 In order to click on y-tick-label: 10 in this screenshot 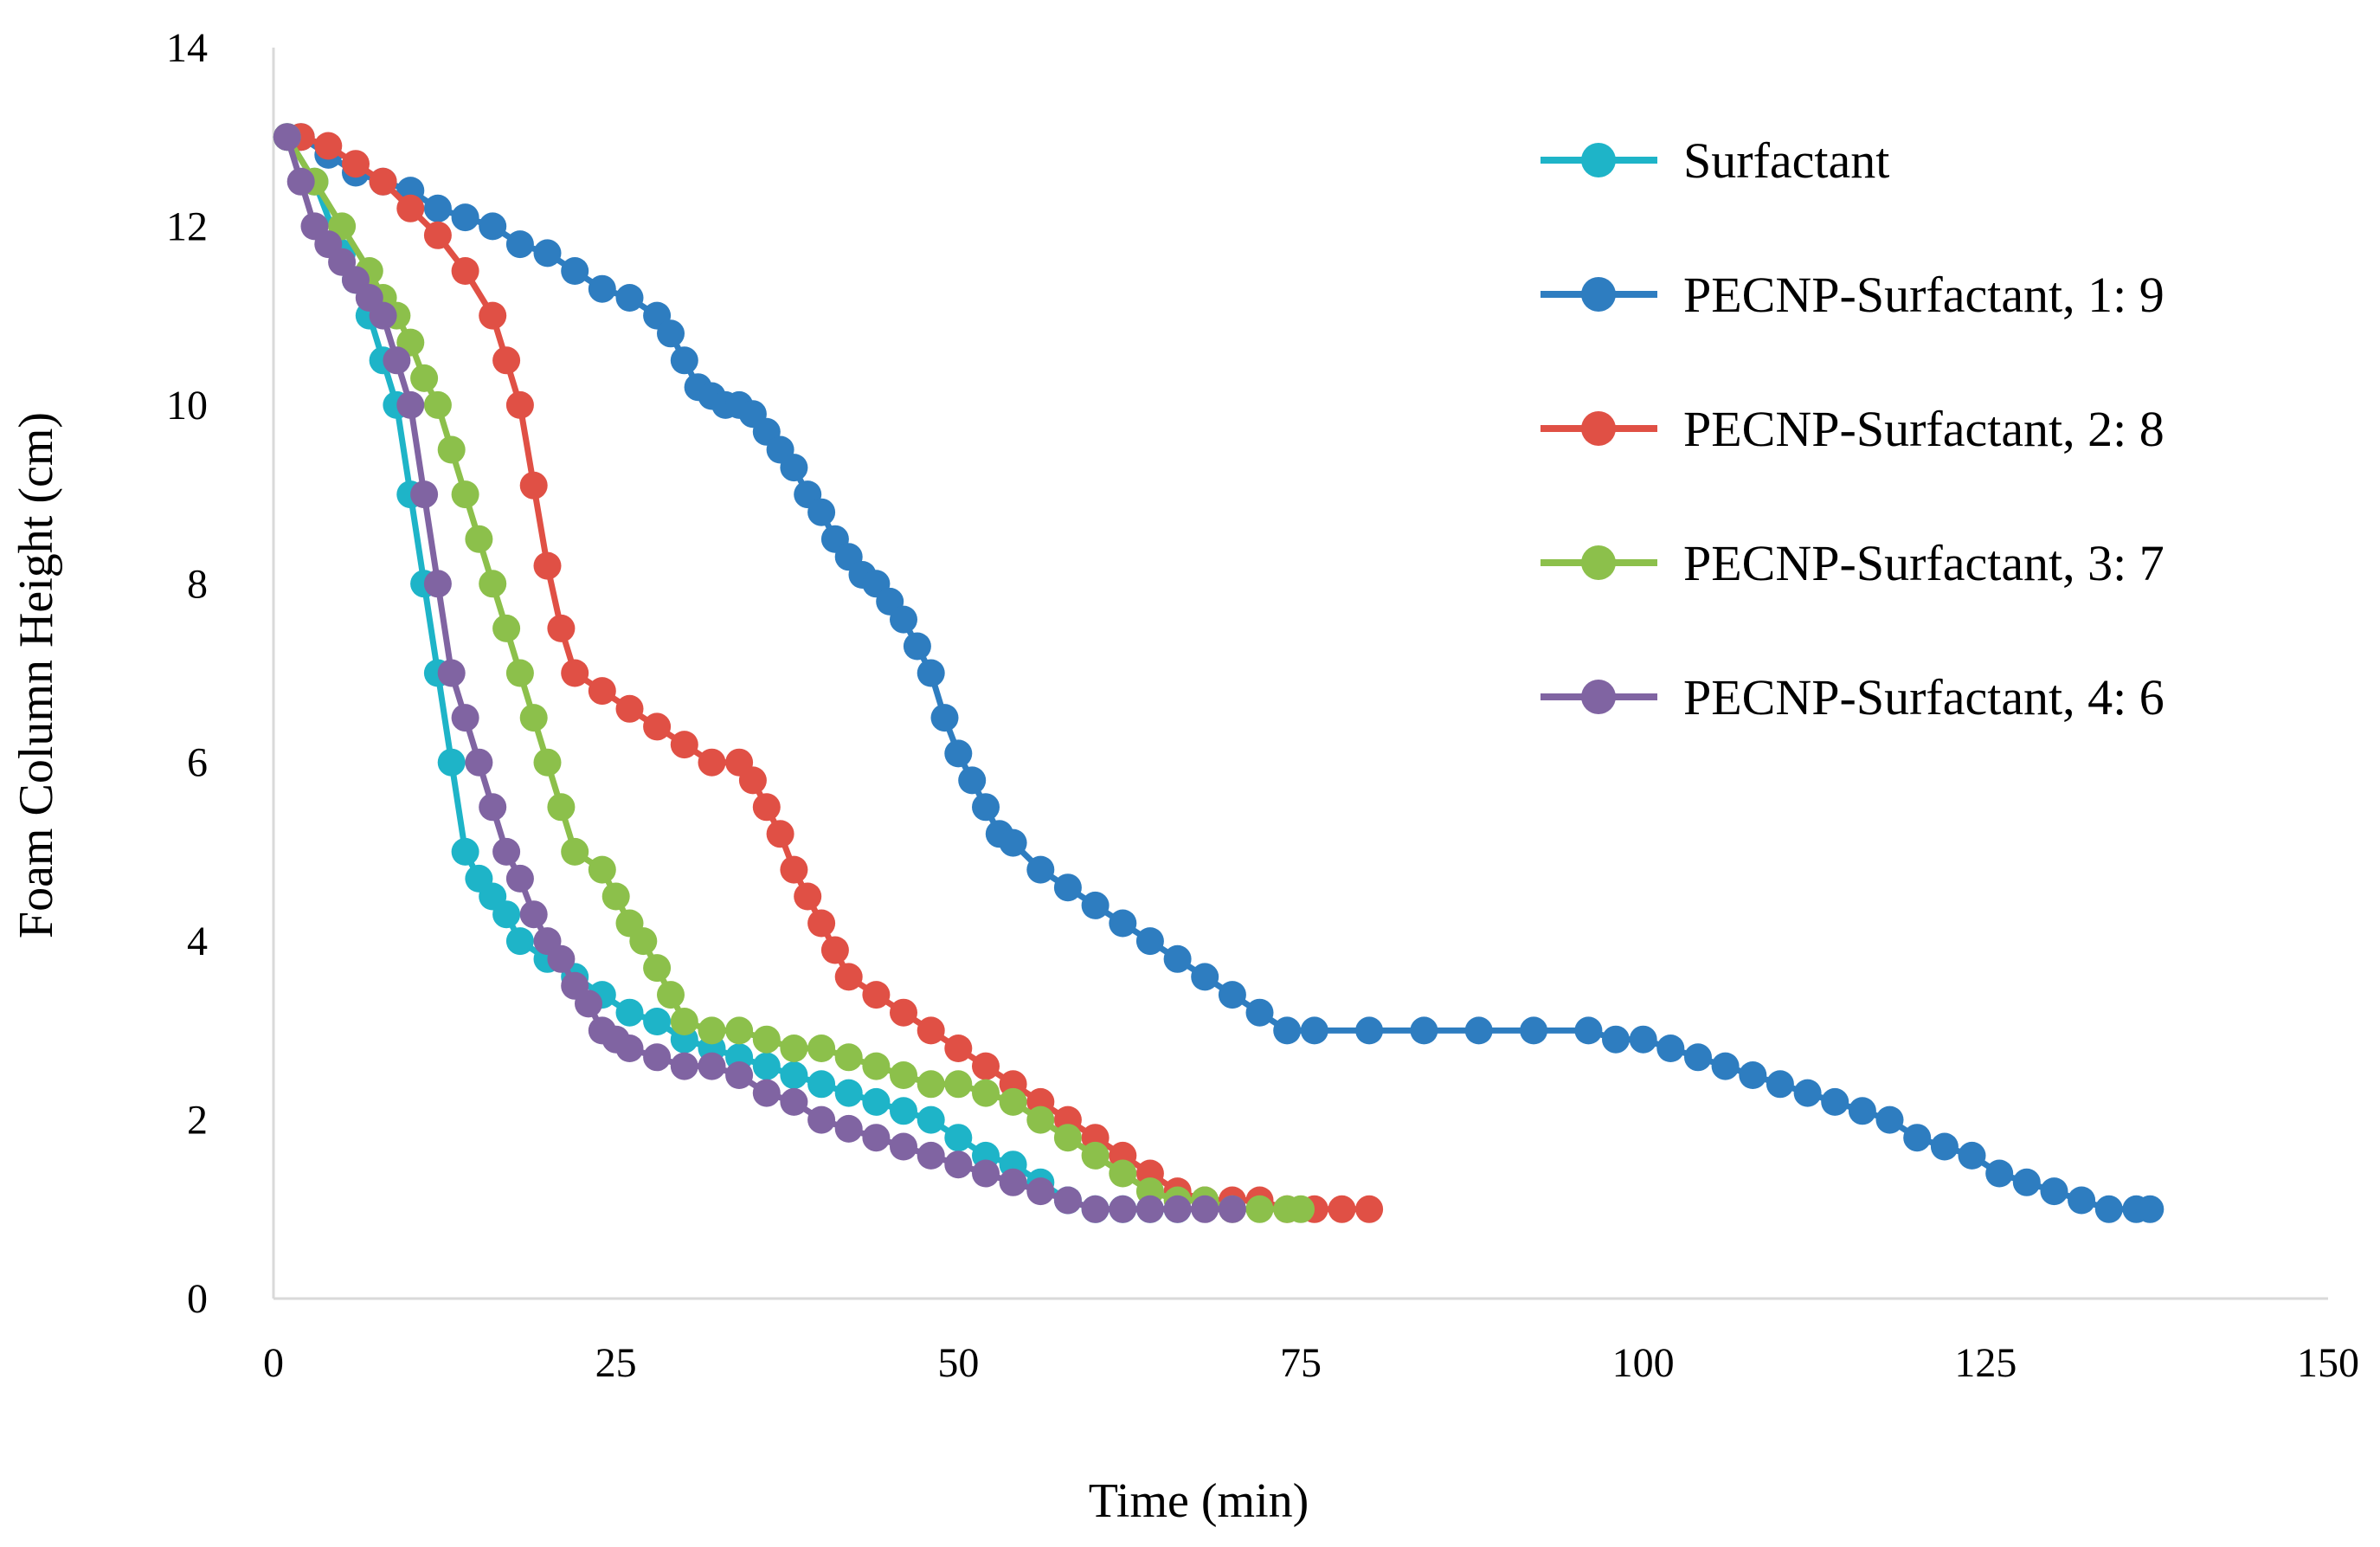, I will do `click(187, 406)`.